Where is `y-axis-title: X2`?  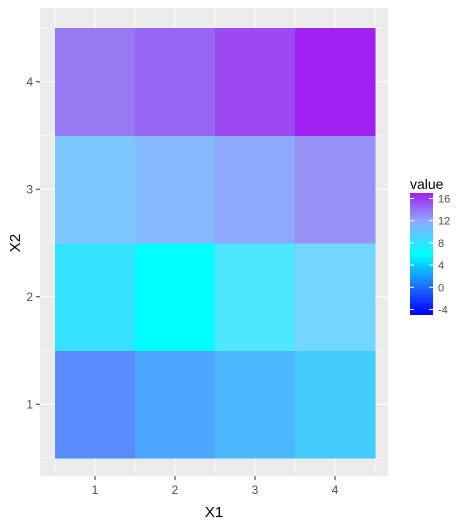
y-axis-title: X2 is located at coordinates (15, 243).